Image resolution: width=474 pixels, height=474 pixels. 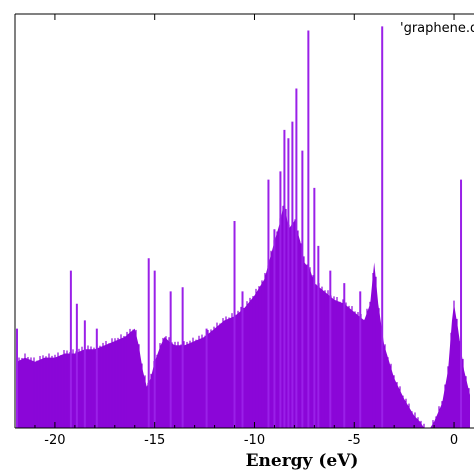 What do you see at coordinates (354, 440) in the screenshot?
I see `x-tick-label: -5` at bounding box center [354, 440].